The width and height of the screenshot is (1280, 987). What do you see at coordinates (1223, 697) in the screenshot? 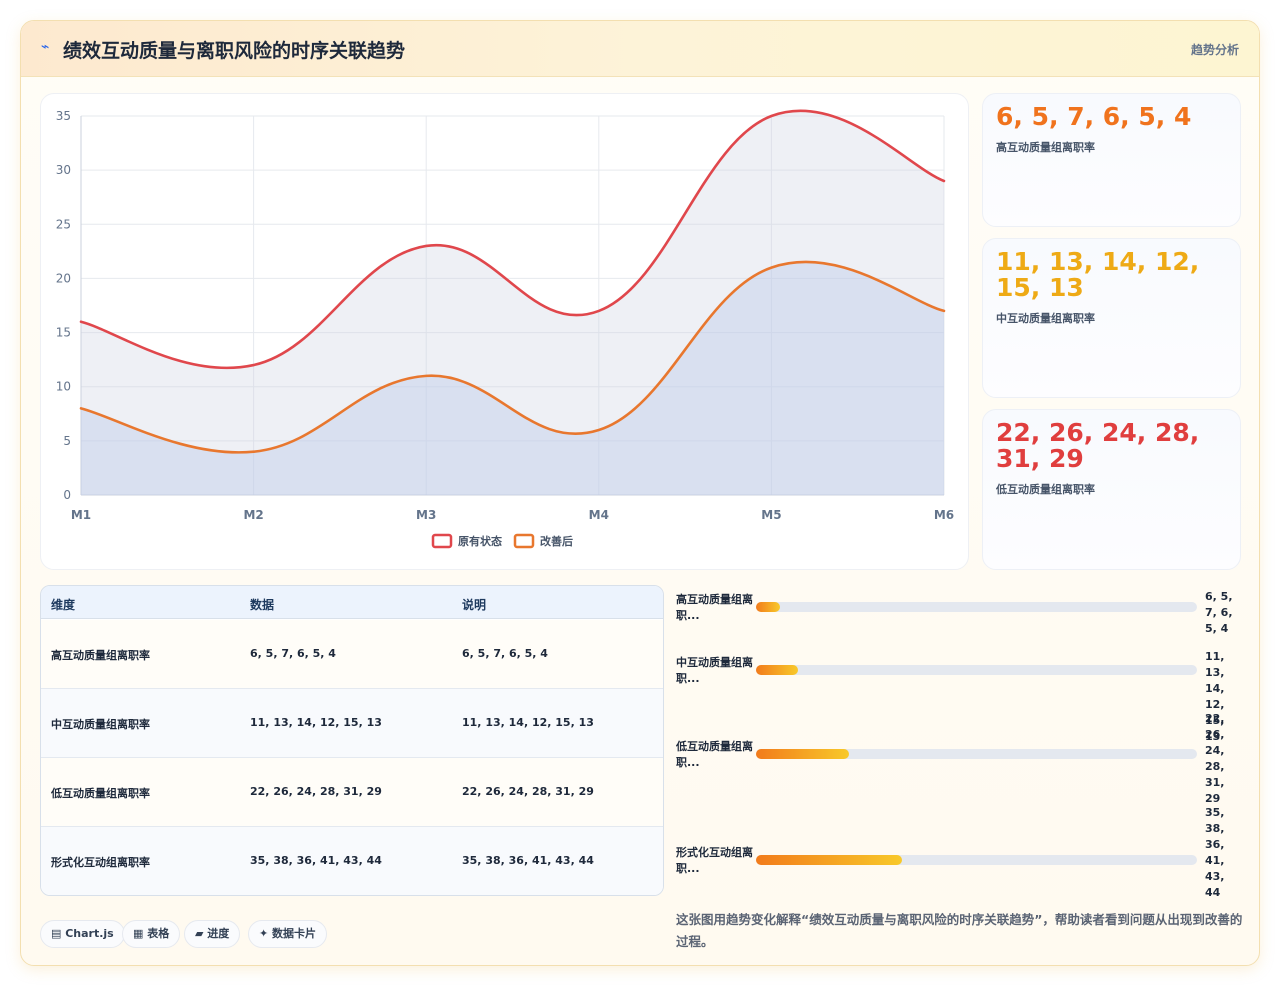
I see `progress-values: 11, 13, 14, 12, 15, 13` at bounding box center [1223, 697].